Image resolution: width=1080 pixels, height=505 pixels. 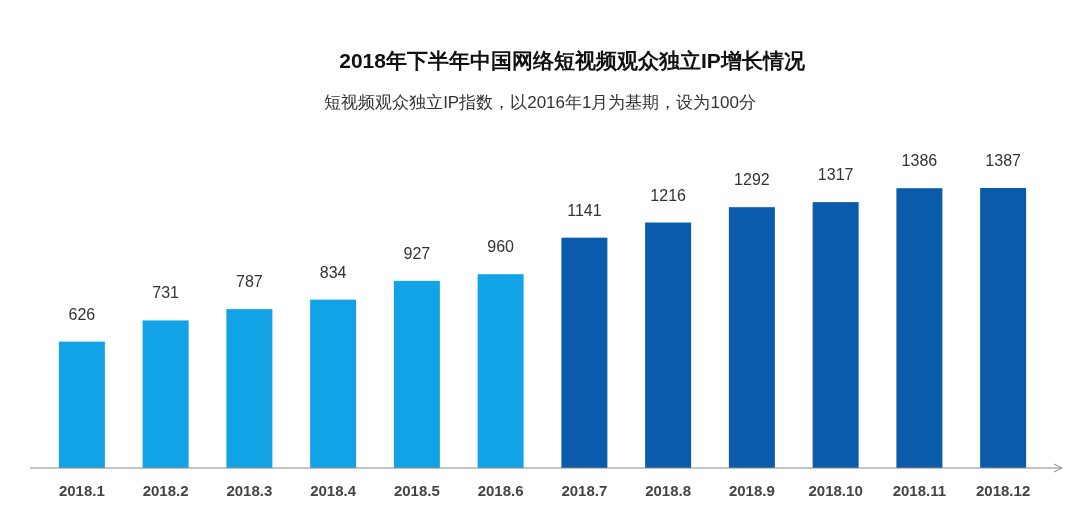 I want to click on data-label: 834, so click(x=333, y=272).